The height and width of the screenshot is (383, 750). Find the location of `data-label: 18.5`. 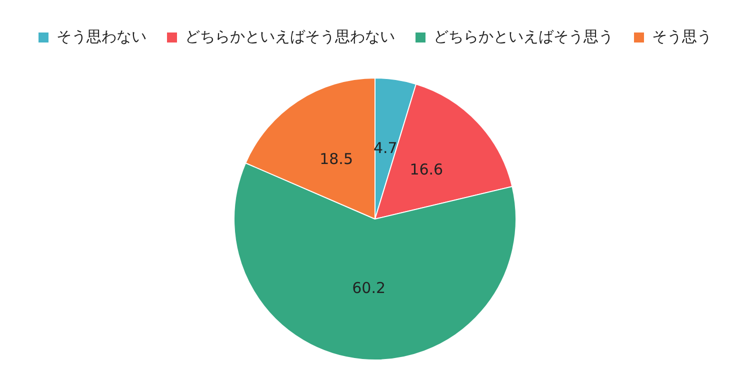

data-label: 18.5 is located at coordinates (336, 159).